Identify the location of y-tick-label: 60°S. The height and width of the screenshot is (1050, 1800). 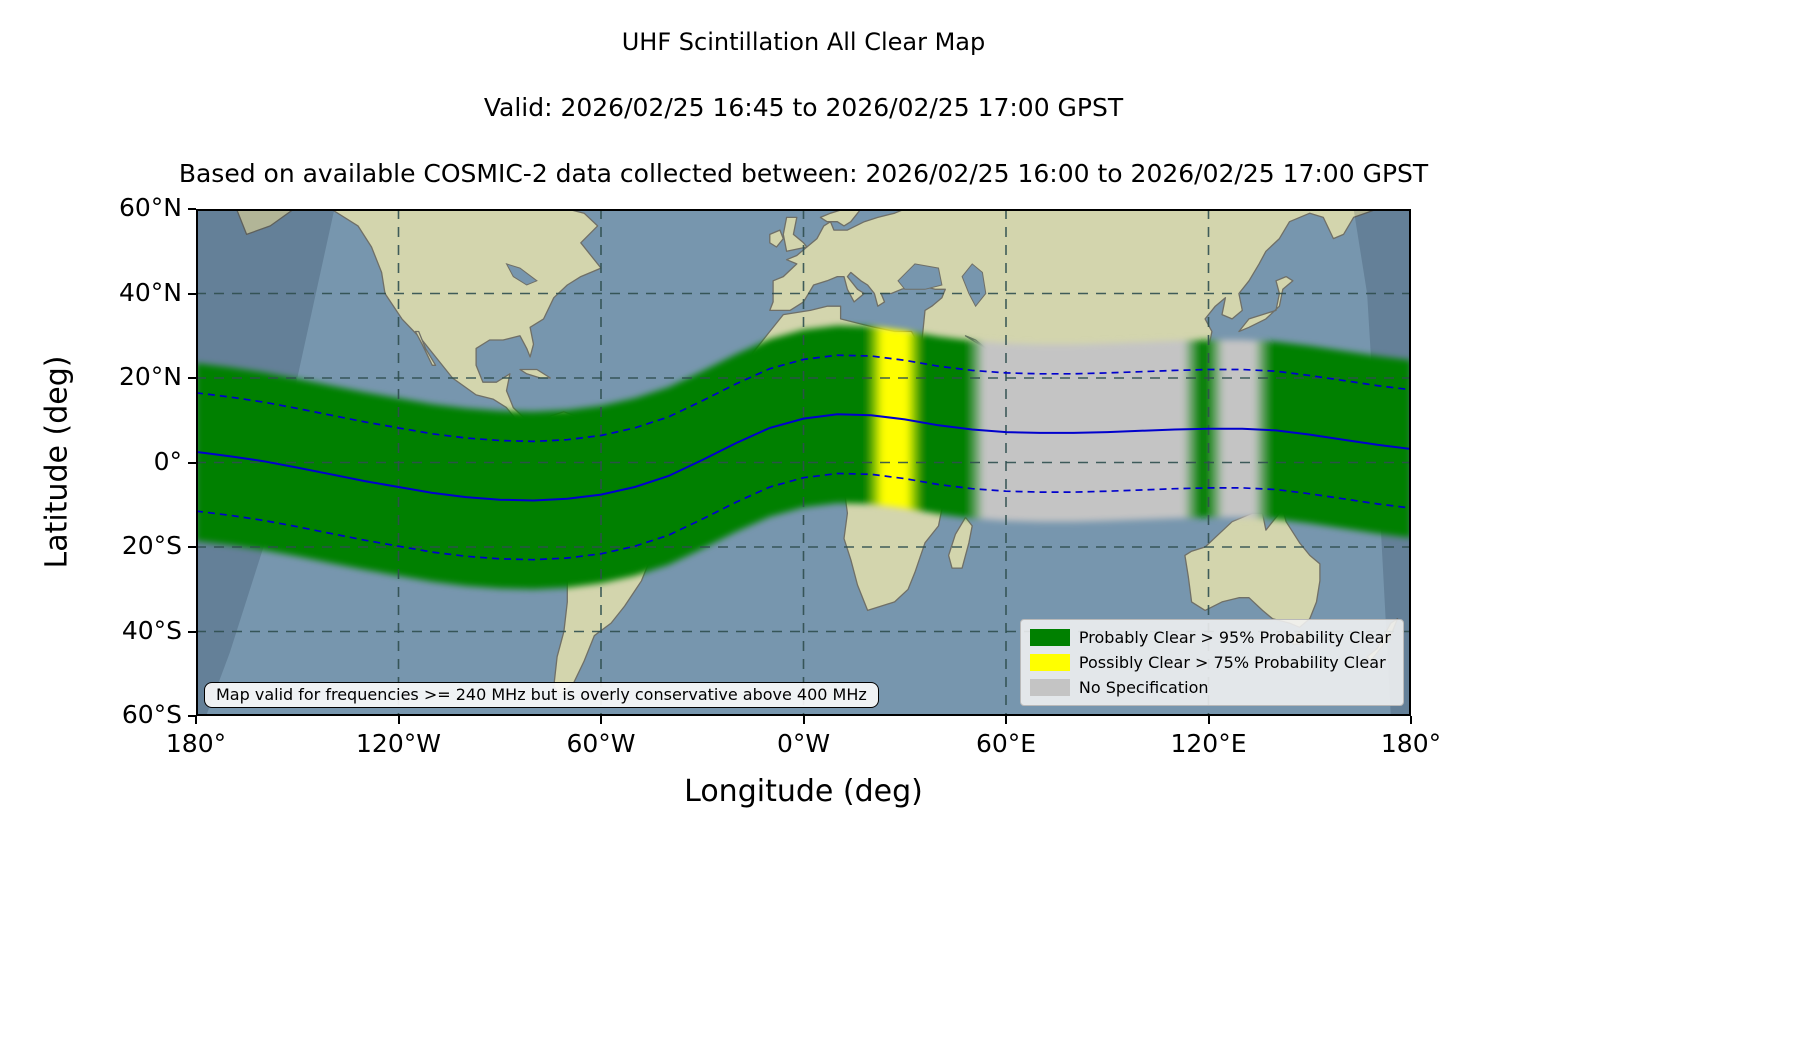
(151, 714).